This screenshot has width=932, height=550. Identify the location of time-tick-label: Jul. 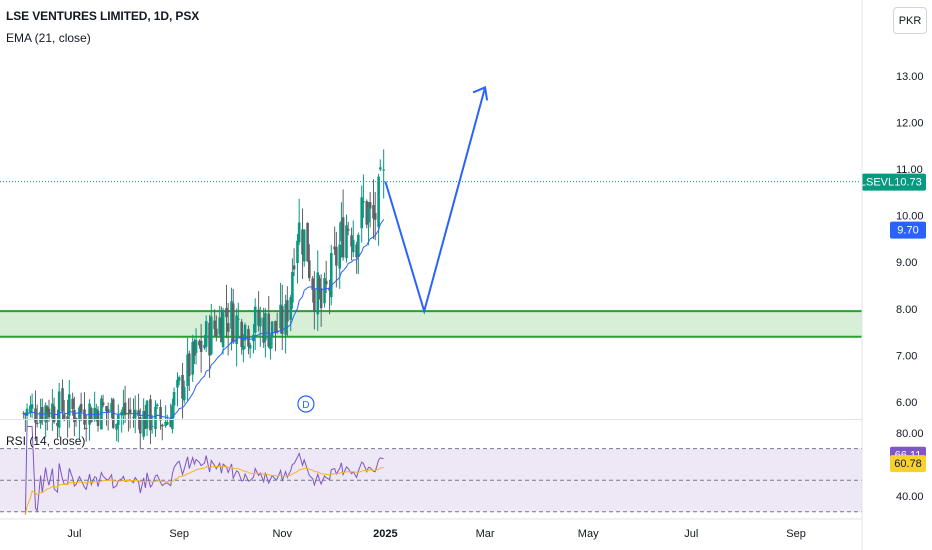
(691, 534).